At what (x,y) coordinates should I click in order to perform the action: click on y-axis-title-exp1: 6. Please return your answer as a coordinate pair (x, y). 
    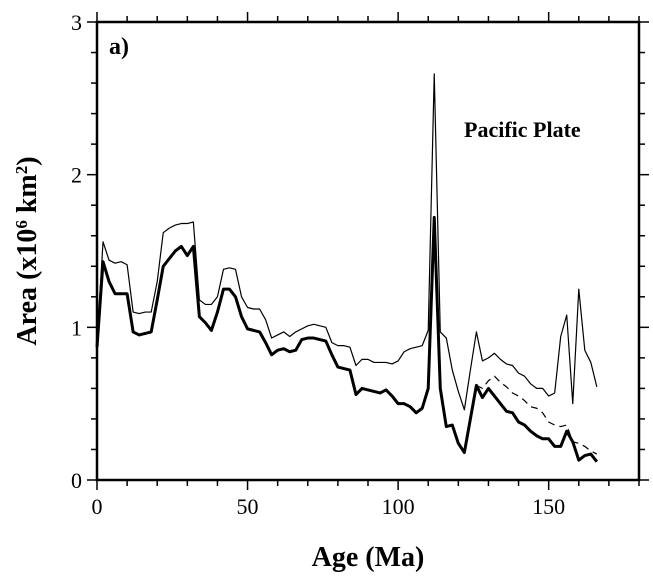
    Looking at the image, I should click on (21, 224).